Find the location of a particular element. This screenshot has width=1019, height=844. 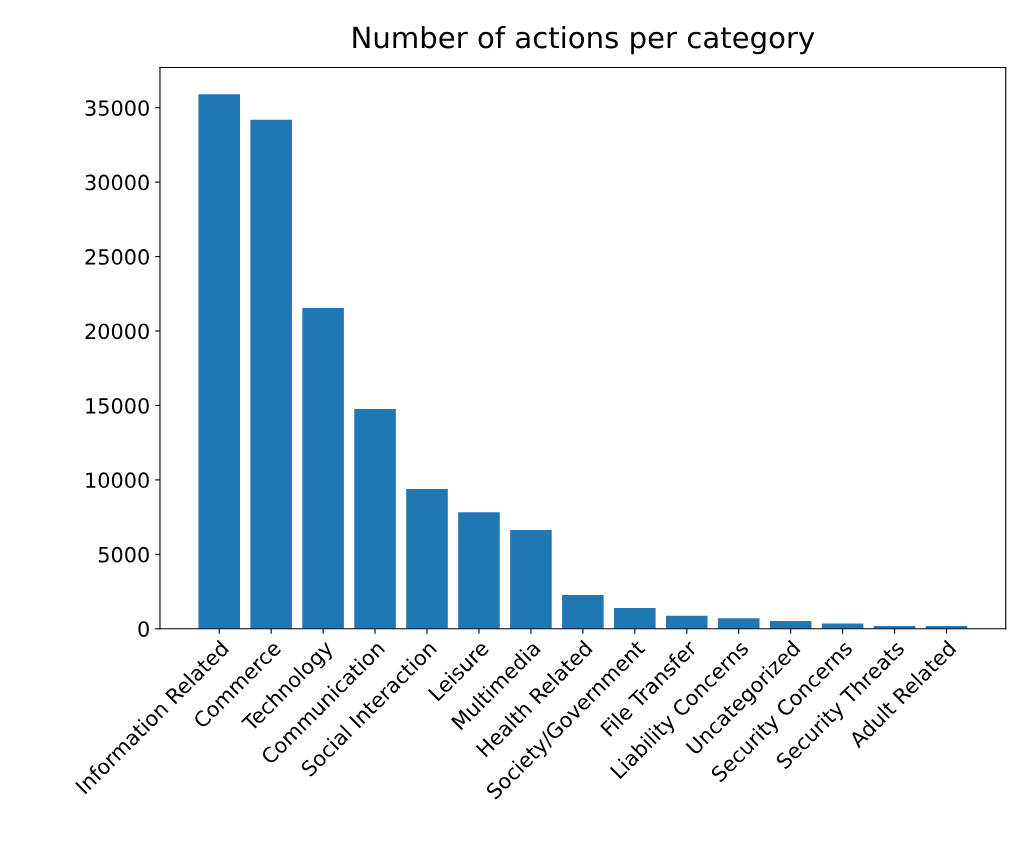

y-tick-label: 35000 is located at coordinates (117, 108).